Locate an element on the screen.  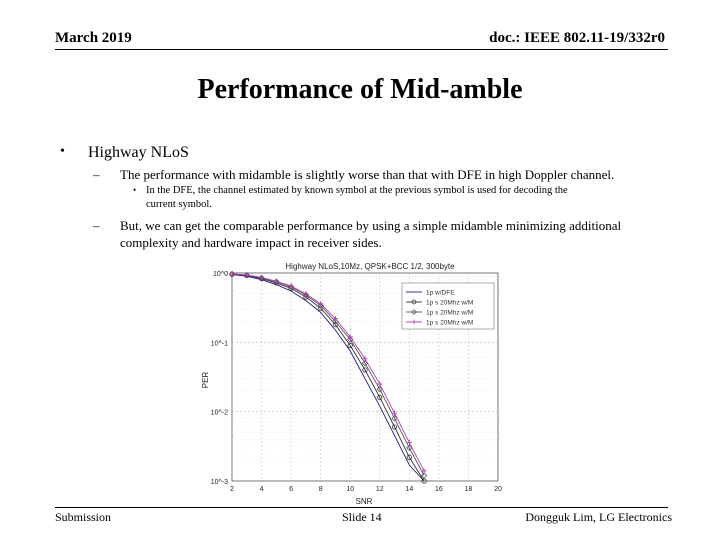
y-tick-label: 10^0 is located at coordinates (220, 274).